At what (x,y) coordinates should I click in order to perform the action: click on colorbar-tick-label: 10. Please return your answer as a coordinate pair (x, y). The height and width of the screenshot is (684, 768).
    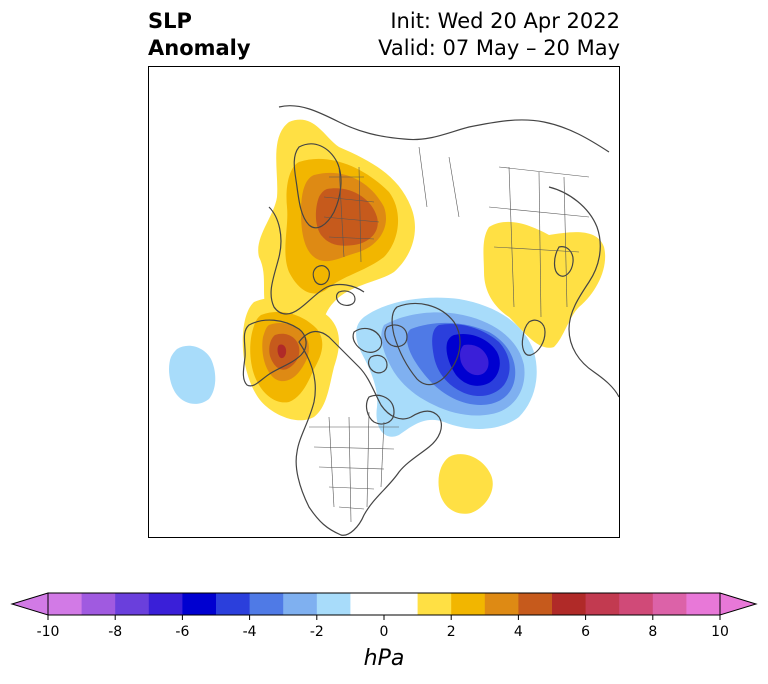
    Looking at the image, I should click on (720, 632).